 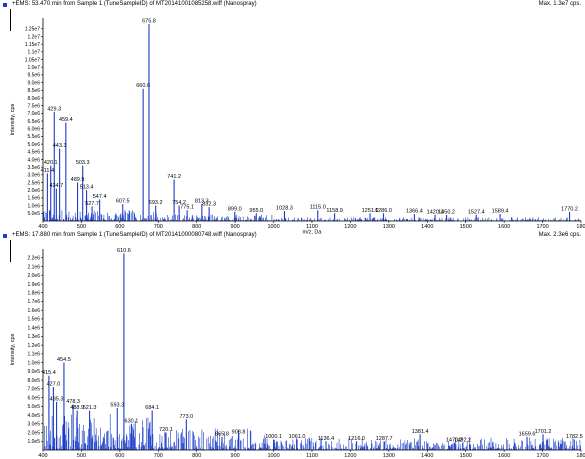 I want to click on peak-label: 720.1, so click(x=166, y=430).